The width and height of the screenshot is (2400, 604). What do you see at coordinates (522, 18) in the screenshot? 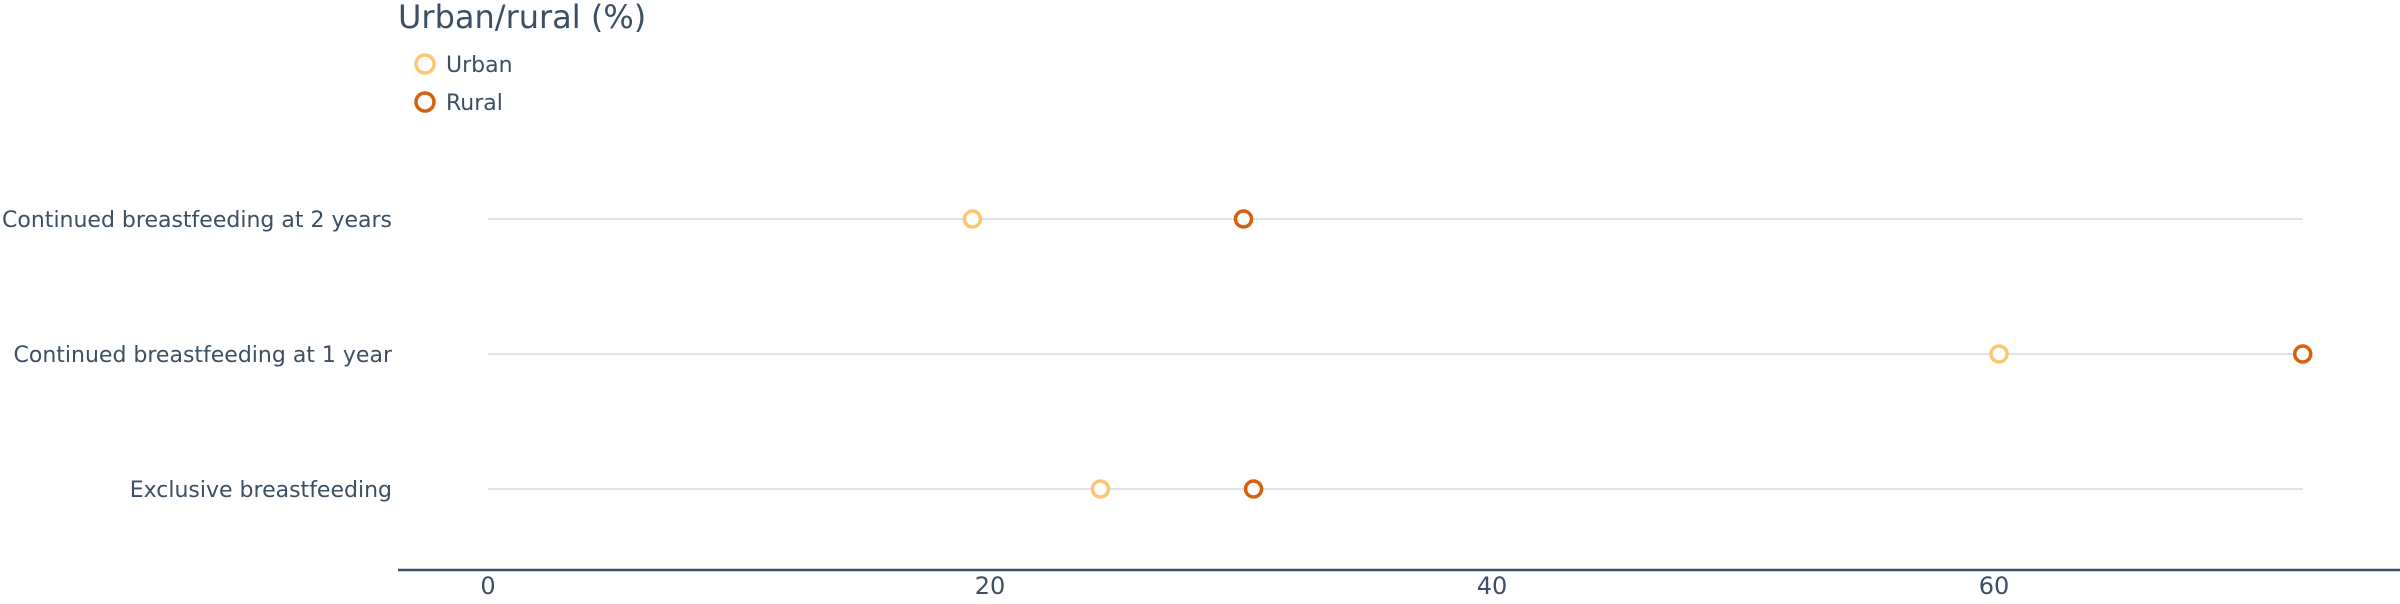
I see `chart-title: Urban/rural (%)` at bounding box center [522, 18].